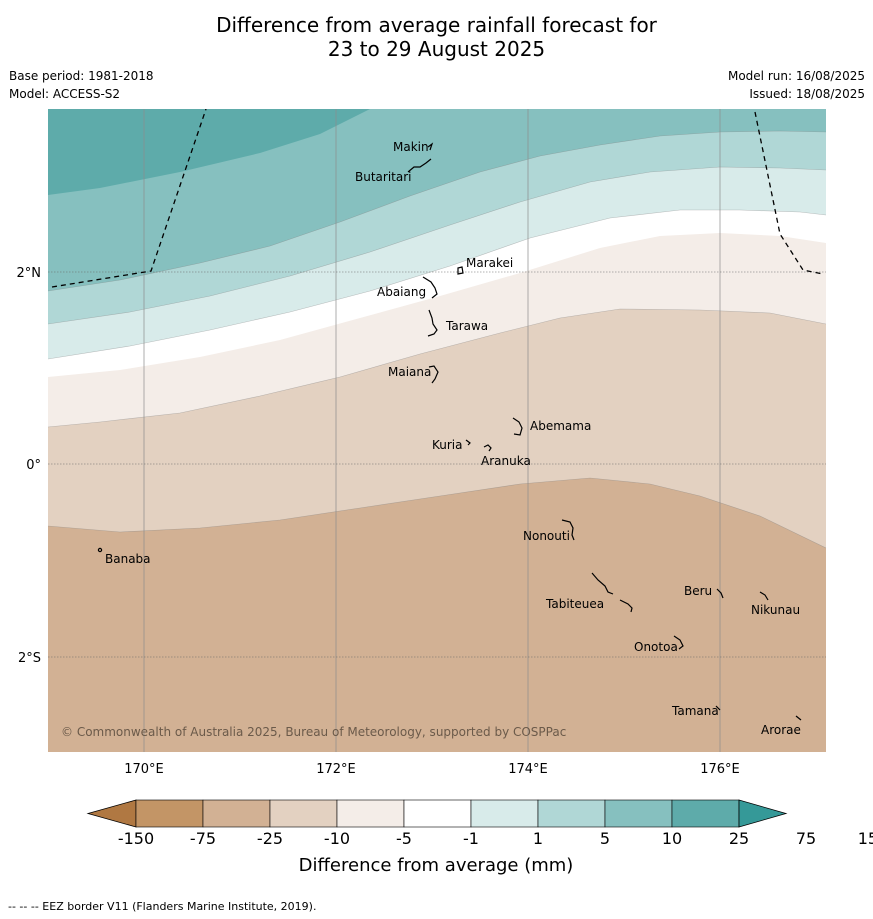 The height and width of the screenshot is (919, 873). I want to click on colorbar-tick-label: 75, so click(806, 838).